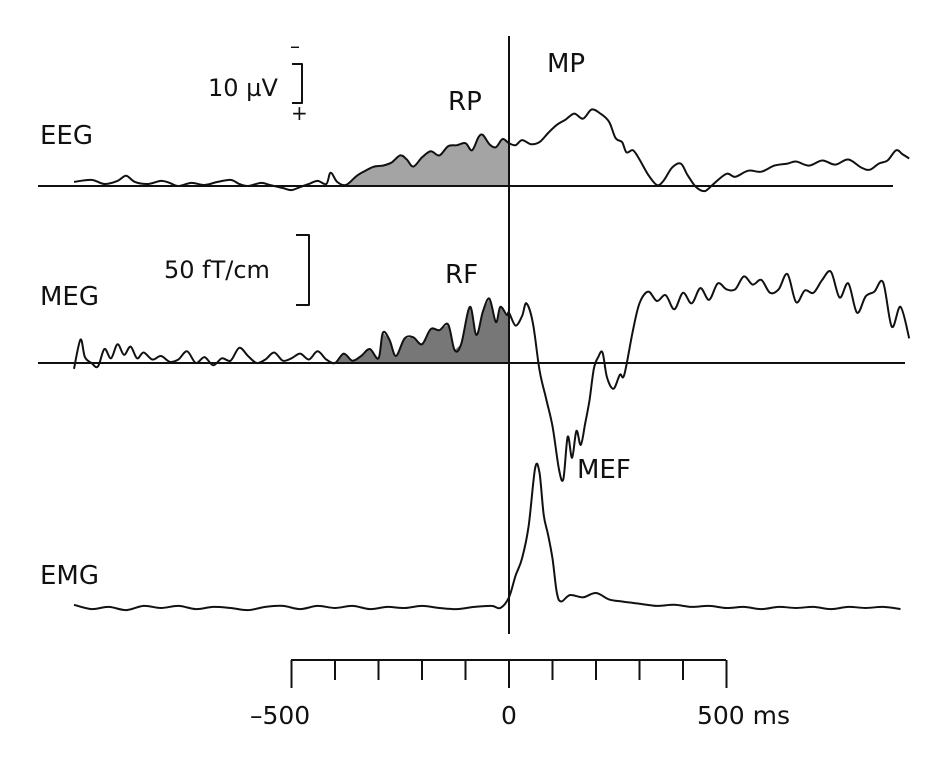 The image size is (942, 762). Describe the element at coordinates (69, 576) in the screenshot. I see `emg-label: EMG` at that location.